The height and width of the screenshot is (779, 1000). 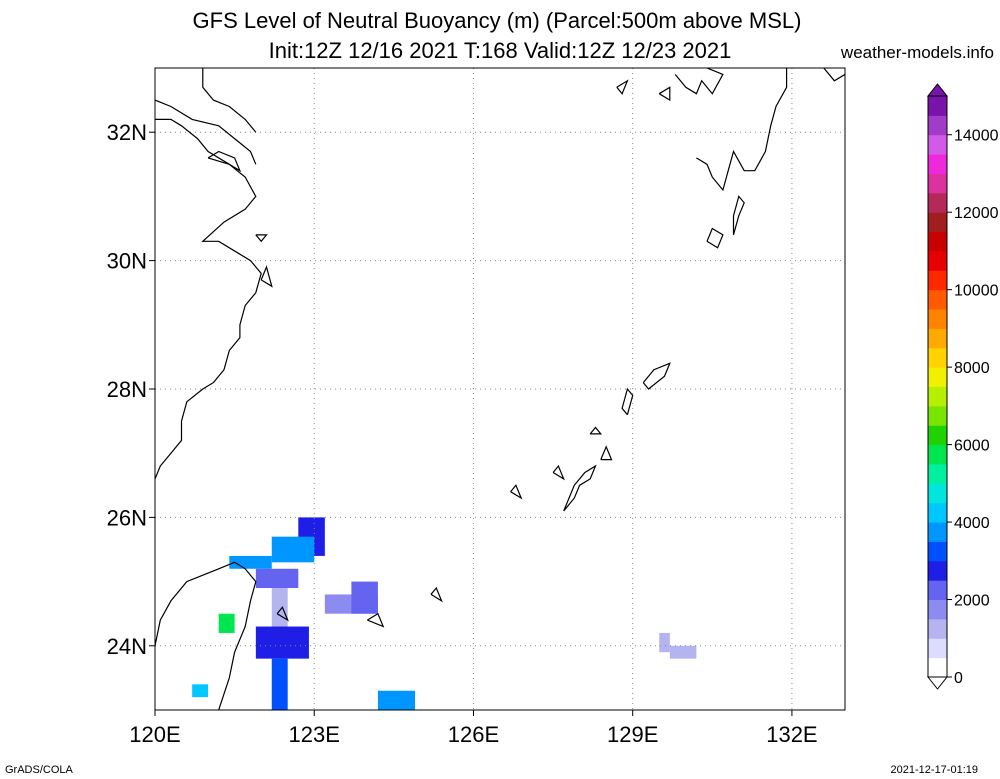 I want to click on lat-tick-label: 26N, so click(x=127, y=517).